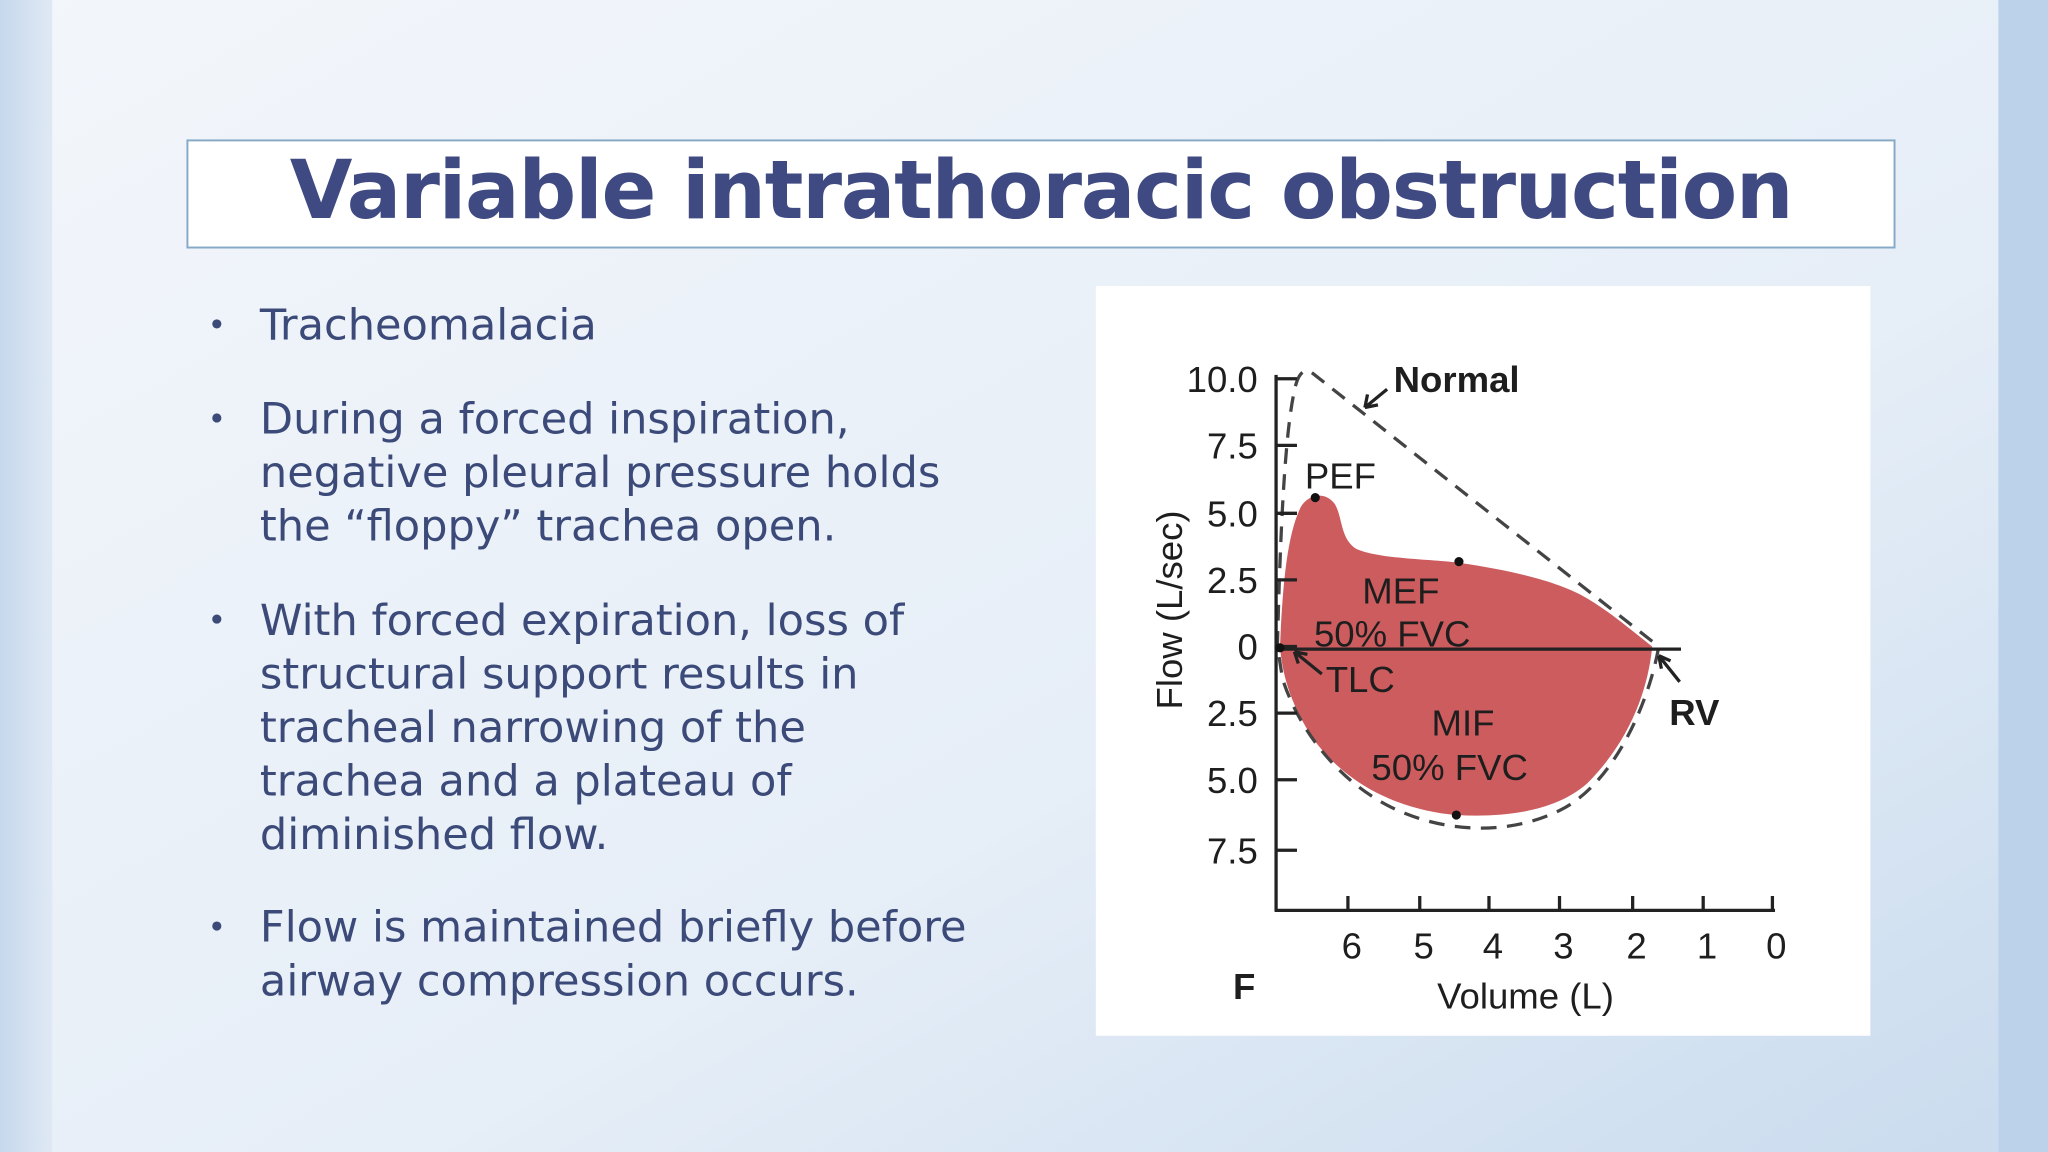  I want to click on bullet-line: airway compression occurs., so click(559, 981).